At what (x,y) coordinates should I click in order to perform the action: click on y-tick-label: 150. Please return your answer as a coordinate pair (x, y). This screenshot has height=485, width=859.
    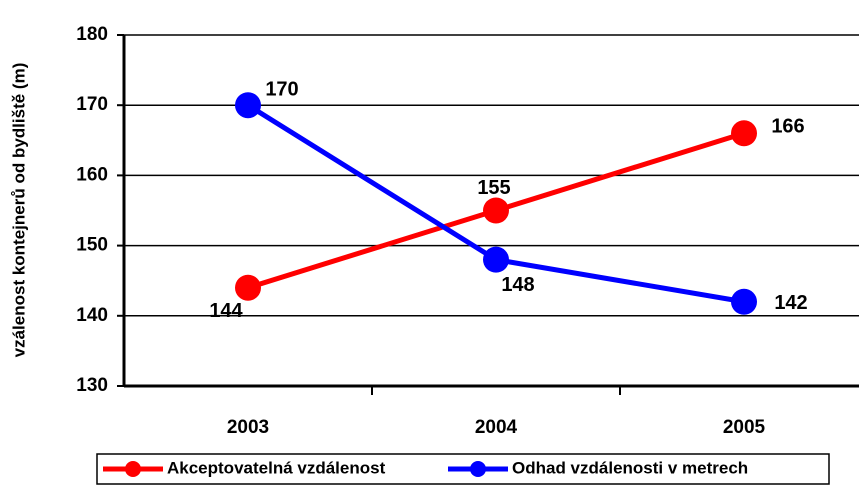
    Looking at the image, I should click on (92, 245).